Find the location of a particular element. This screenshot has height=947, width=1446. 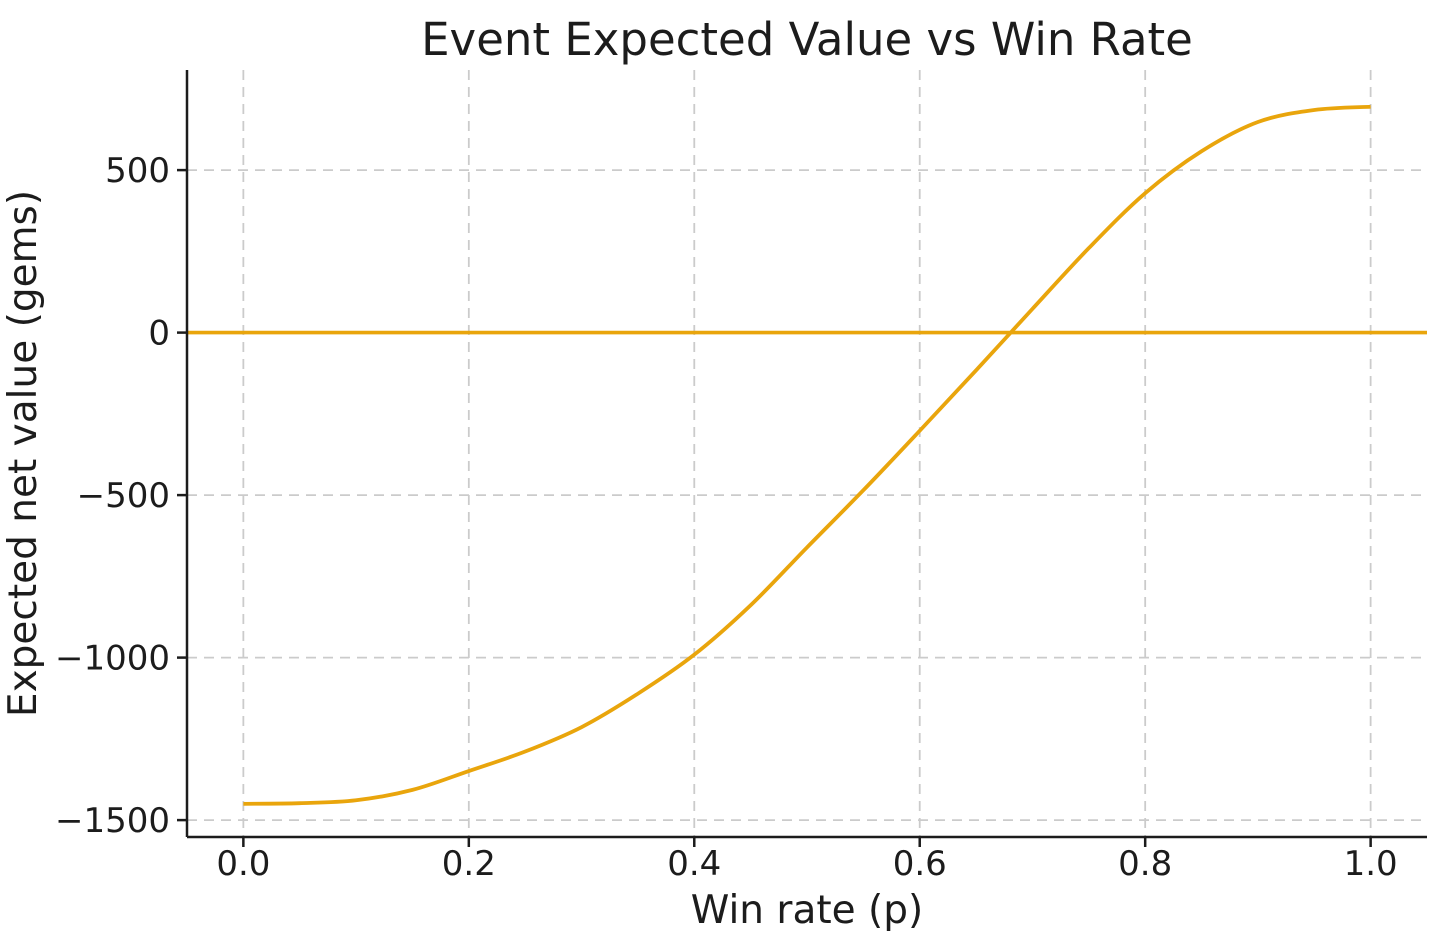

y-tick-label: −1500 is located at coordinates (112, 821).